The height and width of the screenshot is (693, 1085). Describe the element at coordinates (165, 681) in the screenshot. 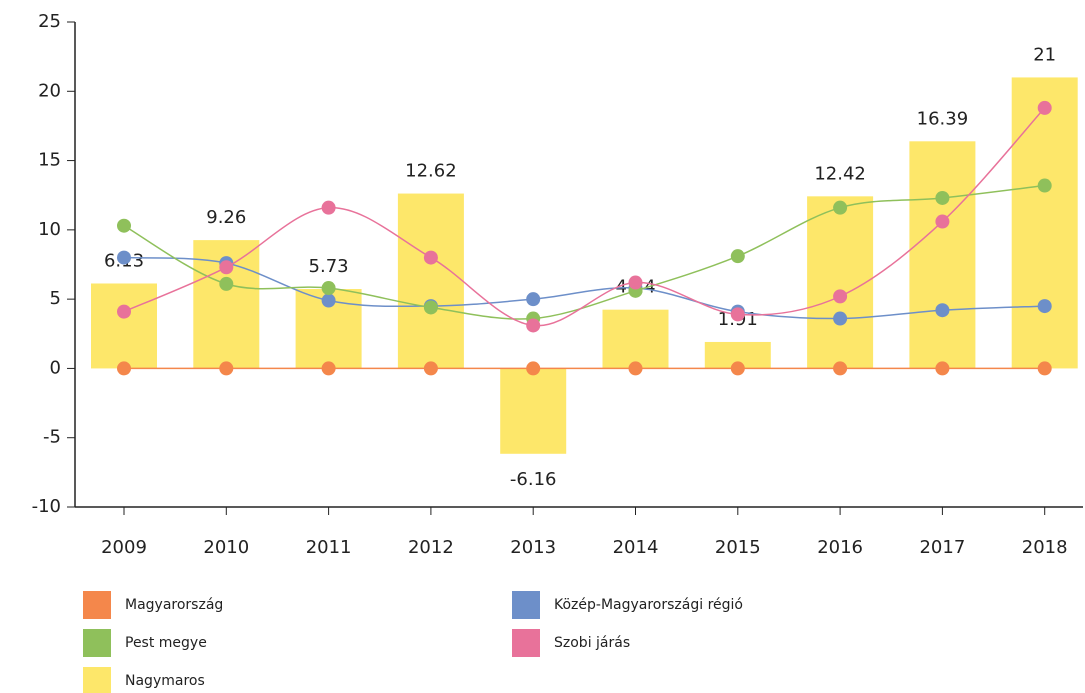

I see `legend-label: Nagymaros` at that location.